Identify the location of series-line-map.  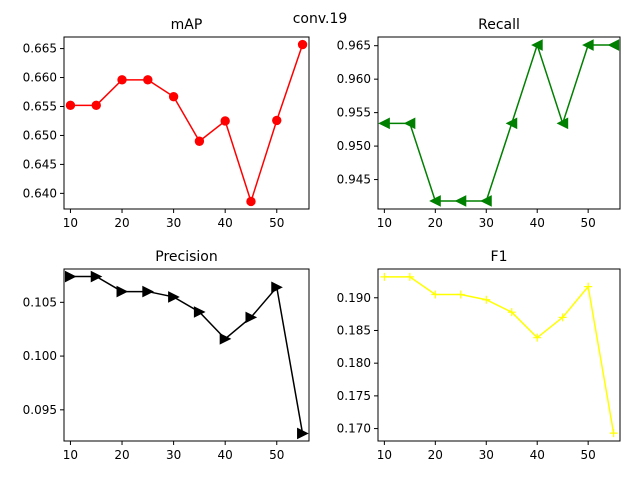
(187, 124).